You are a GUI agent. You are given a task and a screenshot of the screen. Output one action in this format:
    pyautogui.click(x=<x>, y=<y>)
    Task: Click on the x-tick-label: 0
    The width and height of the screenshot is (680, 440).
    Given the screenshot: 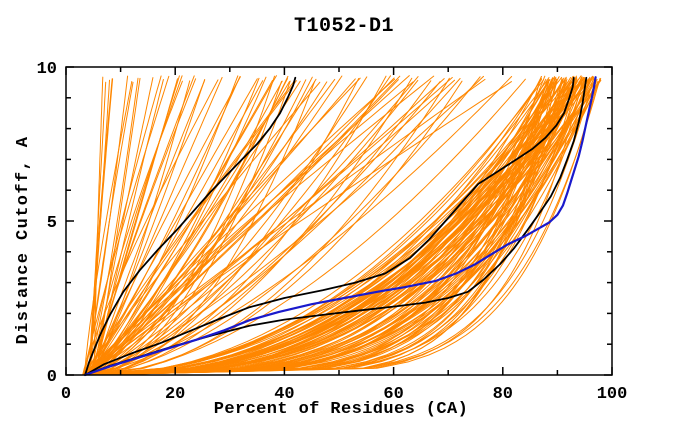 What is the action you would take?
    pyautogui.click(x=66, y=394)
    